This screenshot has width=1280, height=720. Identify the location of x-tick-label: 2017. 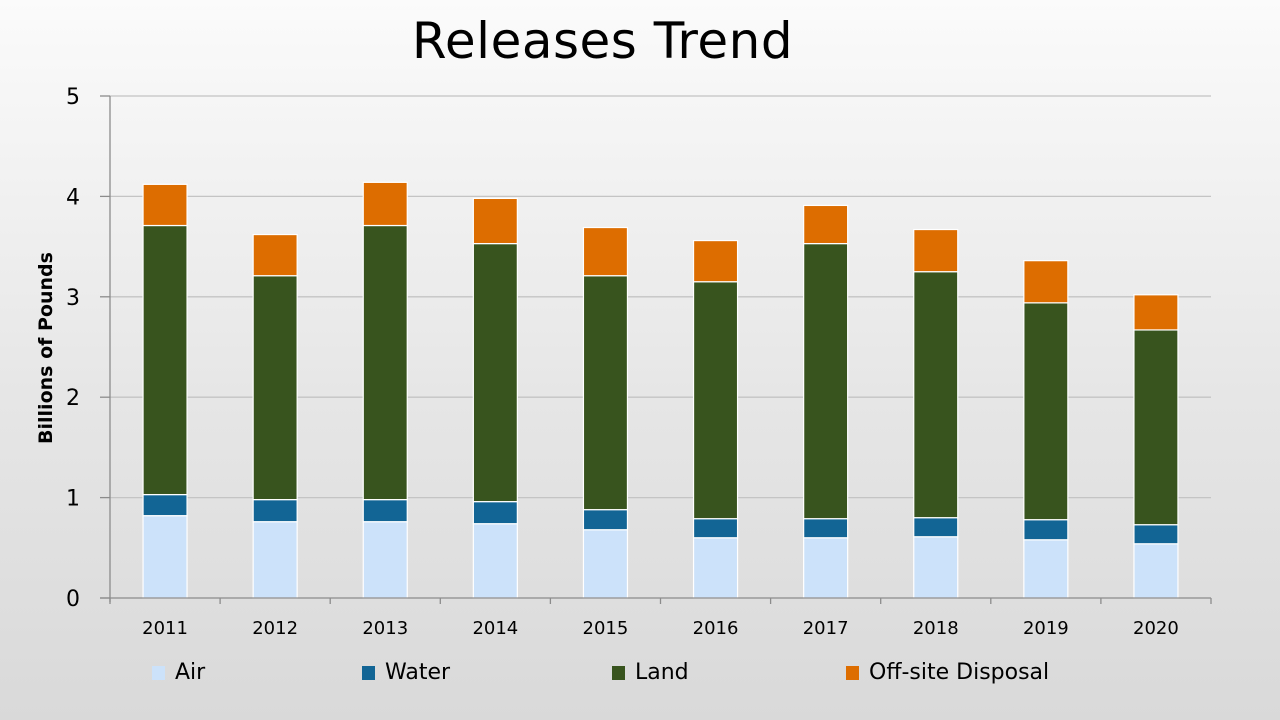
(826, 628).